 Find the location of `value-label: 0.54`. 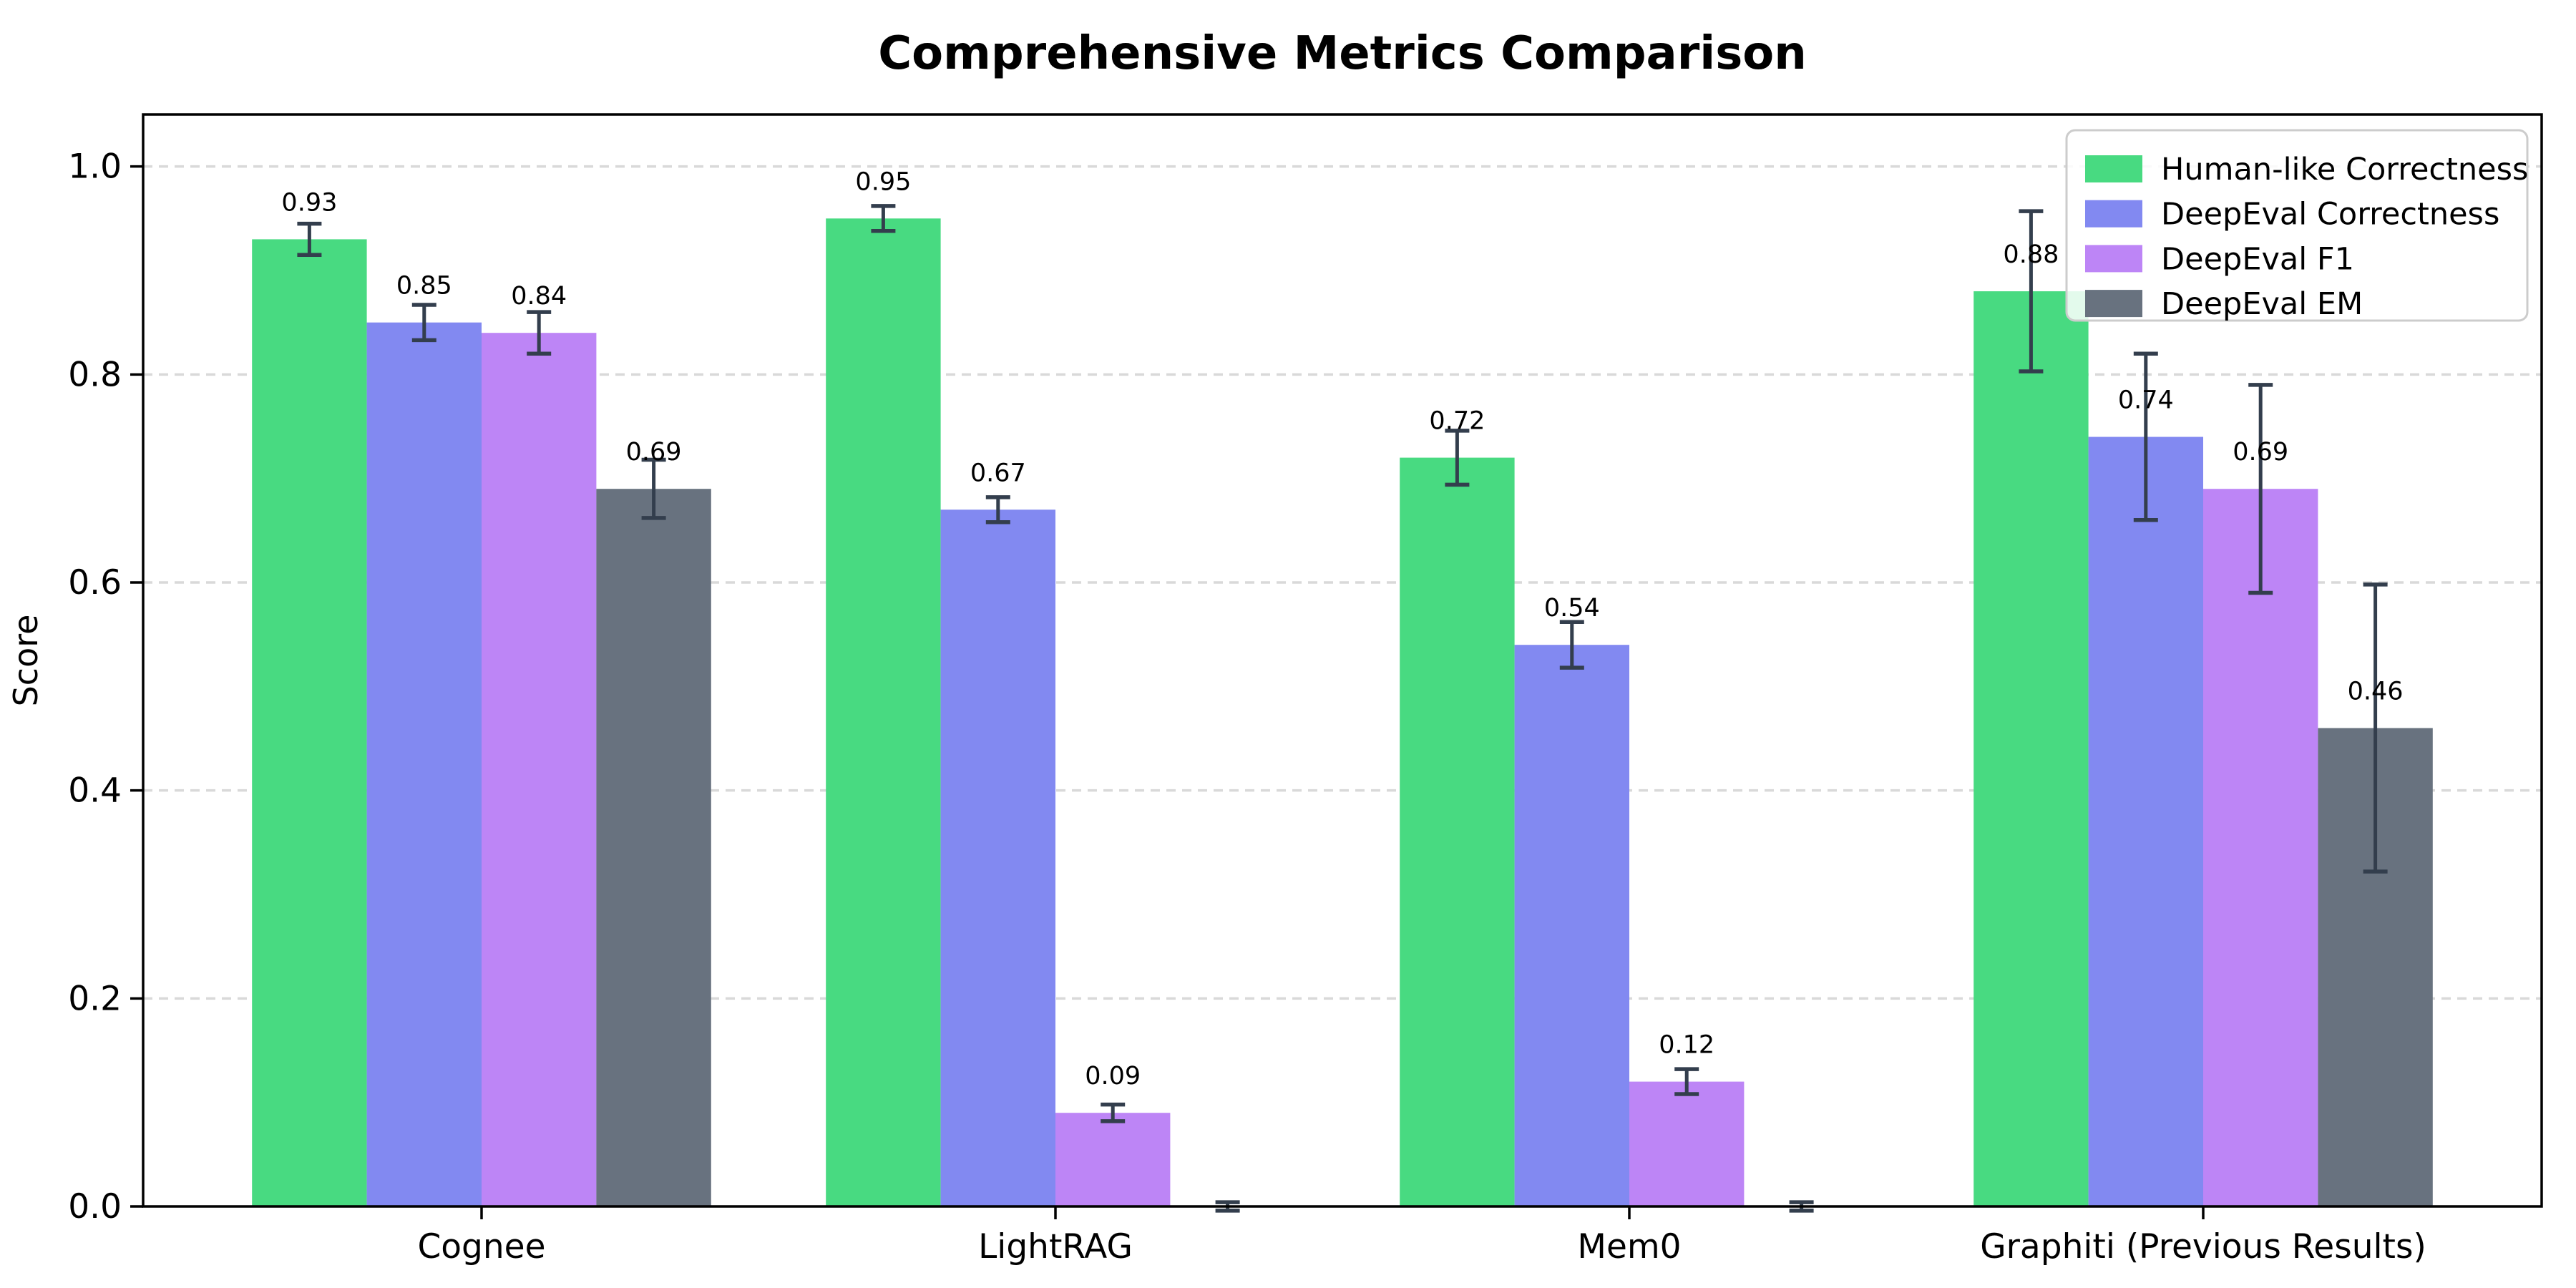

value-label: 0.54 is located at coordinates (1572, 608).